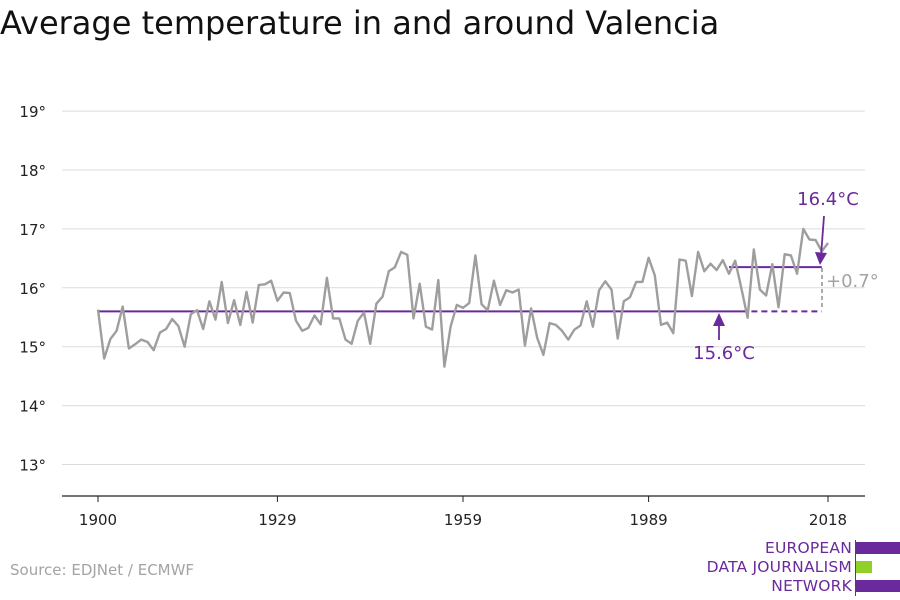 This screenshot has width=900, height=600. What do you see at coordinates (828, 520) in the screenshot?
I see `x-tick-label: 2018` at bounding box center [828, 520].